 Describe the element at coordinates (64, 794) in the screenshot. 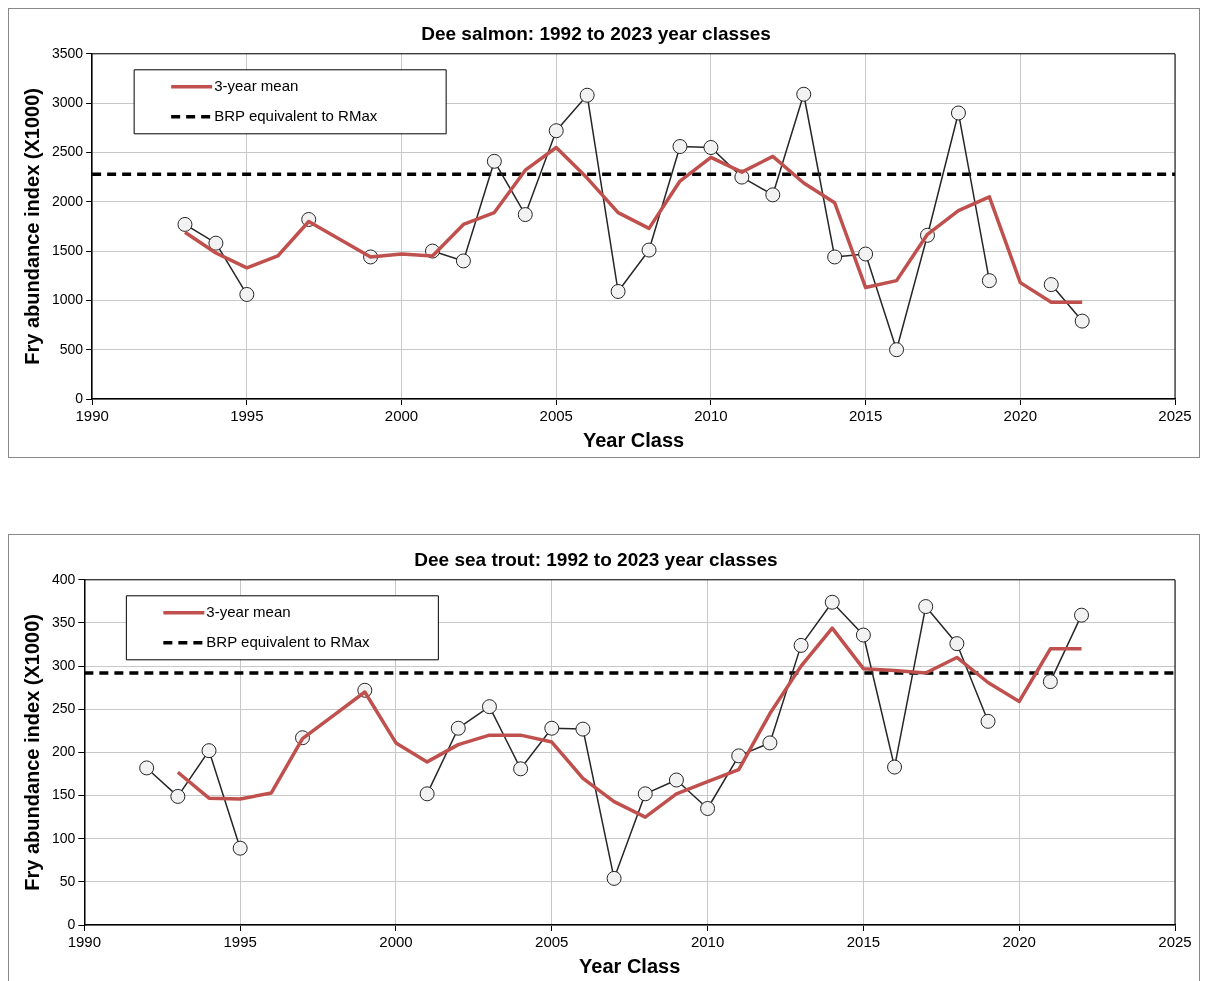

I see `y-tick-label: 150` at that location.